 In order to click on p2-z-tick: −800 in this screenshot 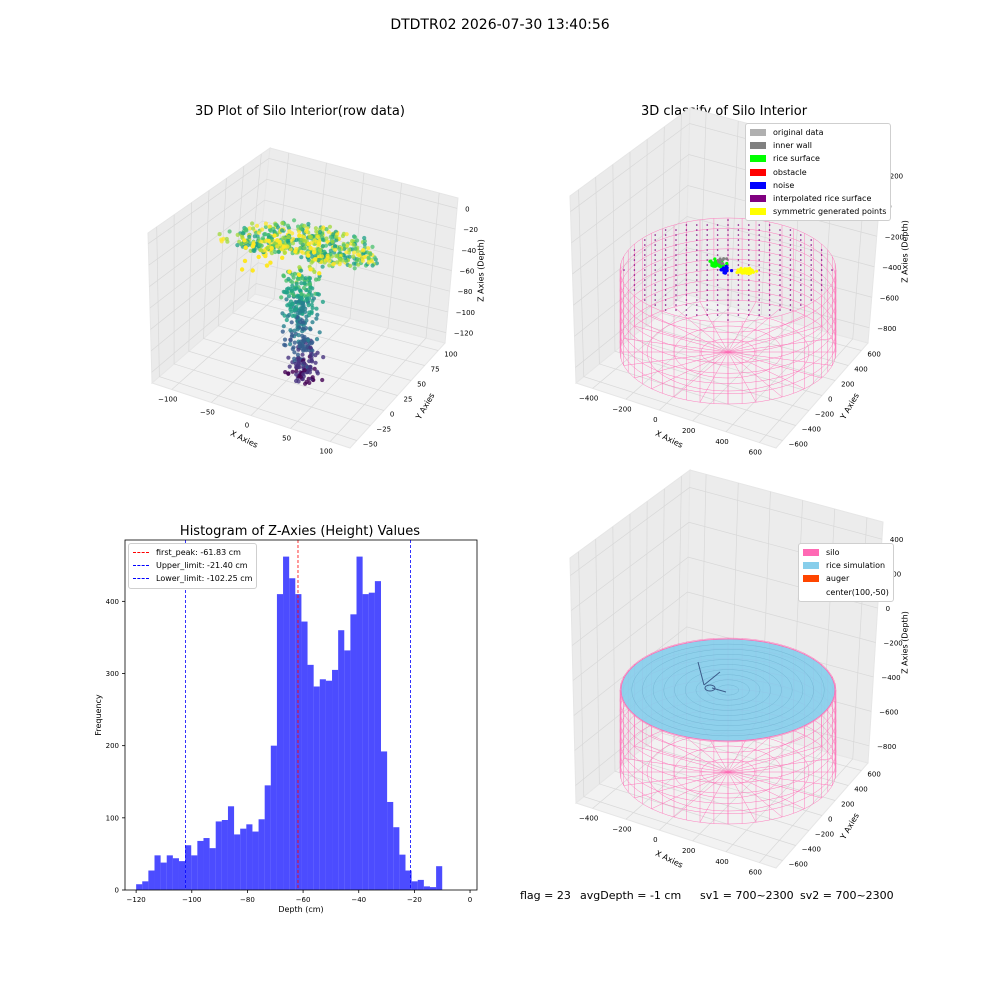, I will do `click(886, 329)`.